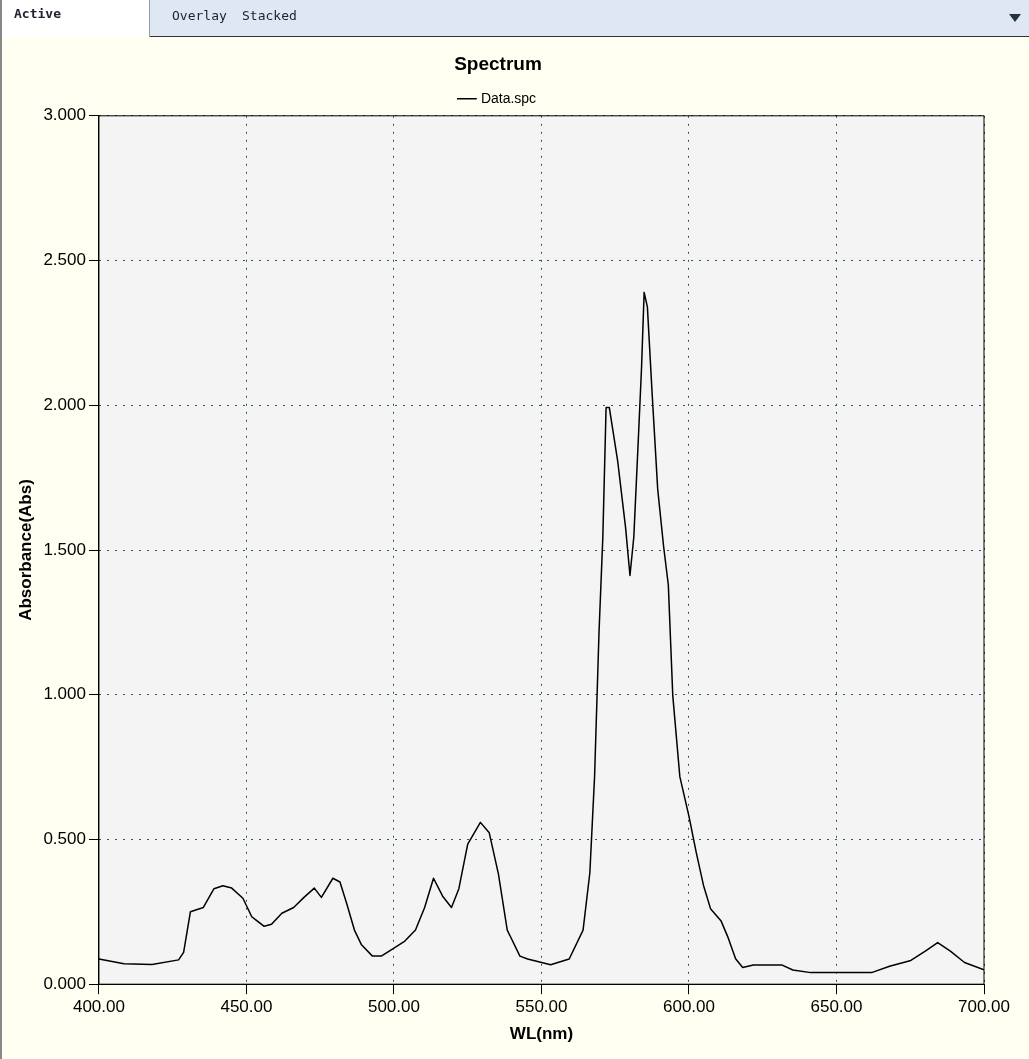  What do you see at coordinates (64, 839) in the screenshot?
I see `y-tick-label: 0.500` at bounding box center [64, 839].